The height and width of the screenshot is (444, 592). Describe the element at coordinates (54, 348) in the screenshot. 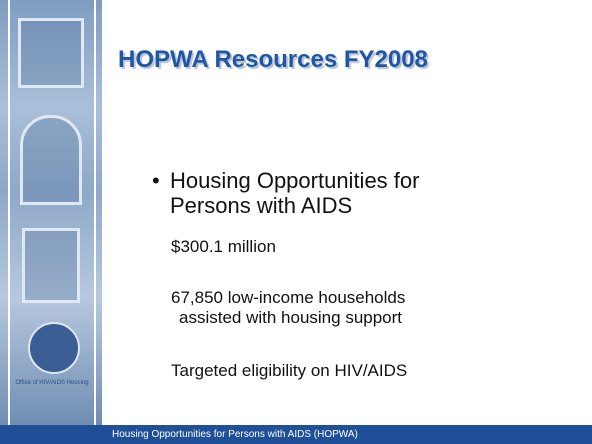

I see `seal` at that location.